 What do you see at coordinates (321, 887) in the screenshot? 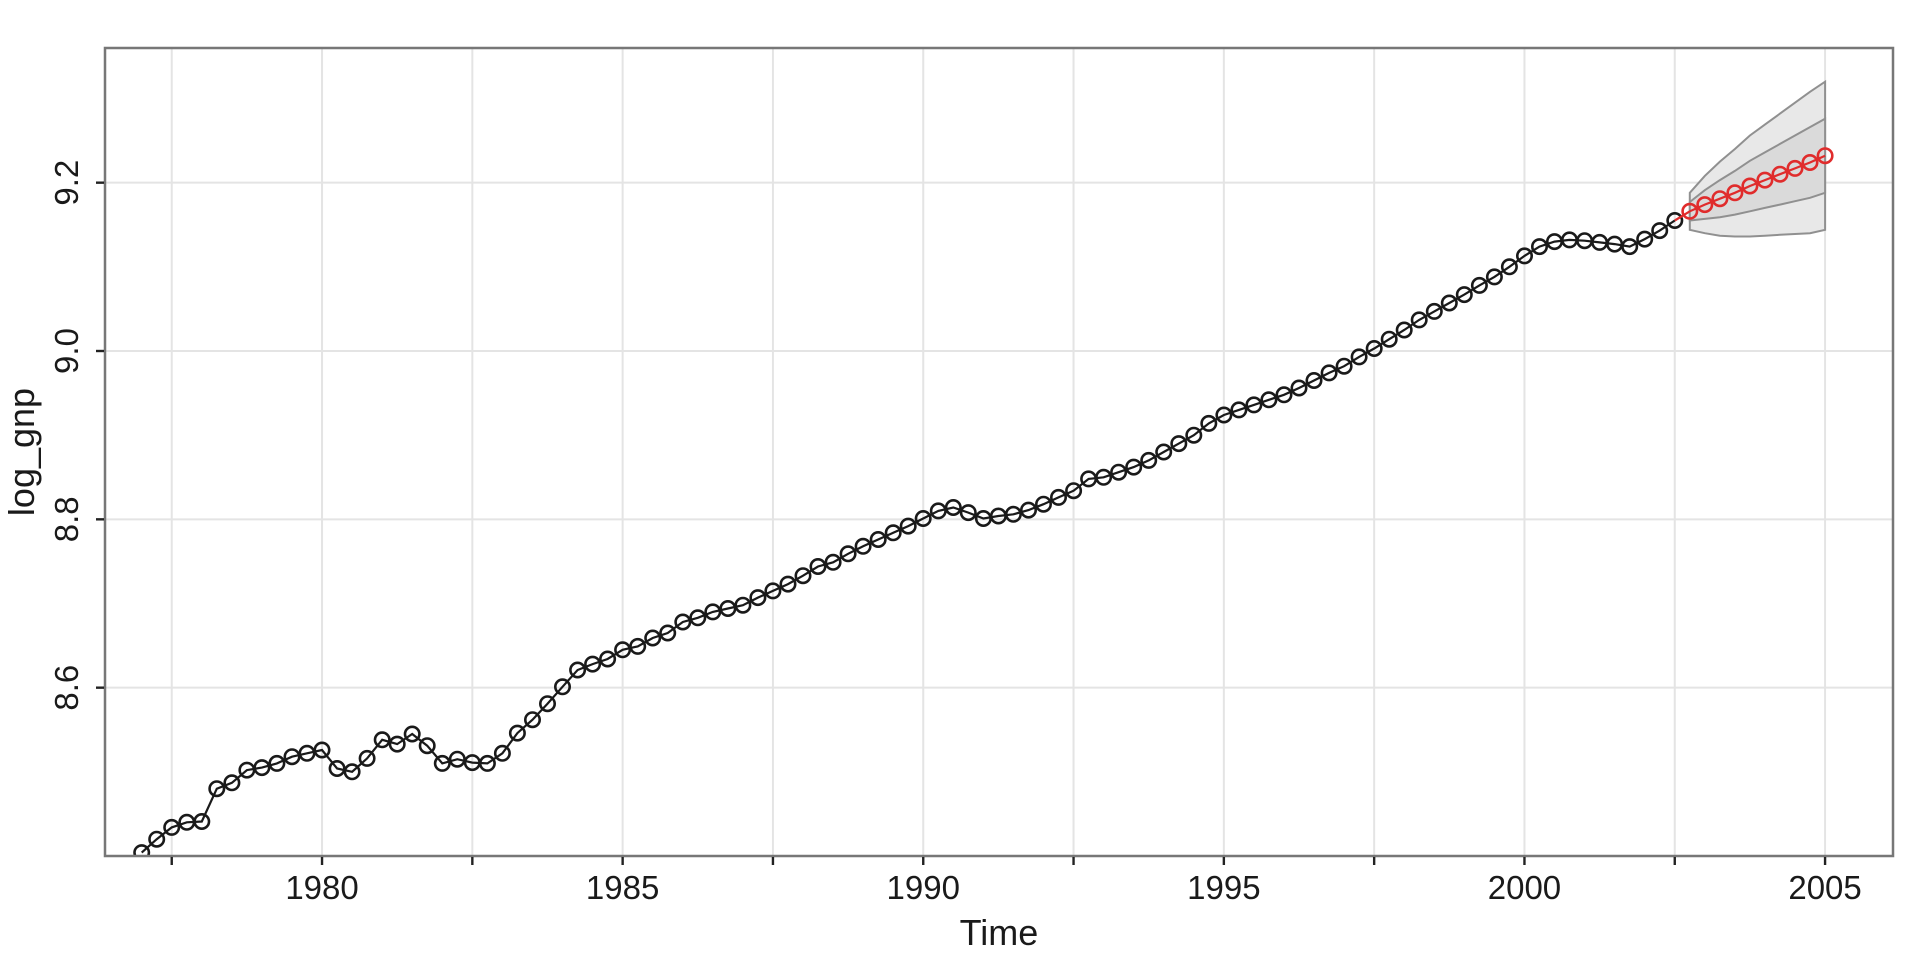
I see `x-tick-label-1980: 1980` at bounding box center [321, 887].